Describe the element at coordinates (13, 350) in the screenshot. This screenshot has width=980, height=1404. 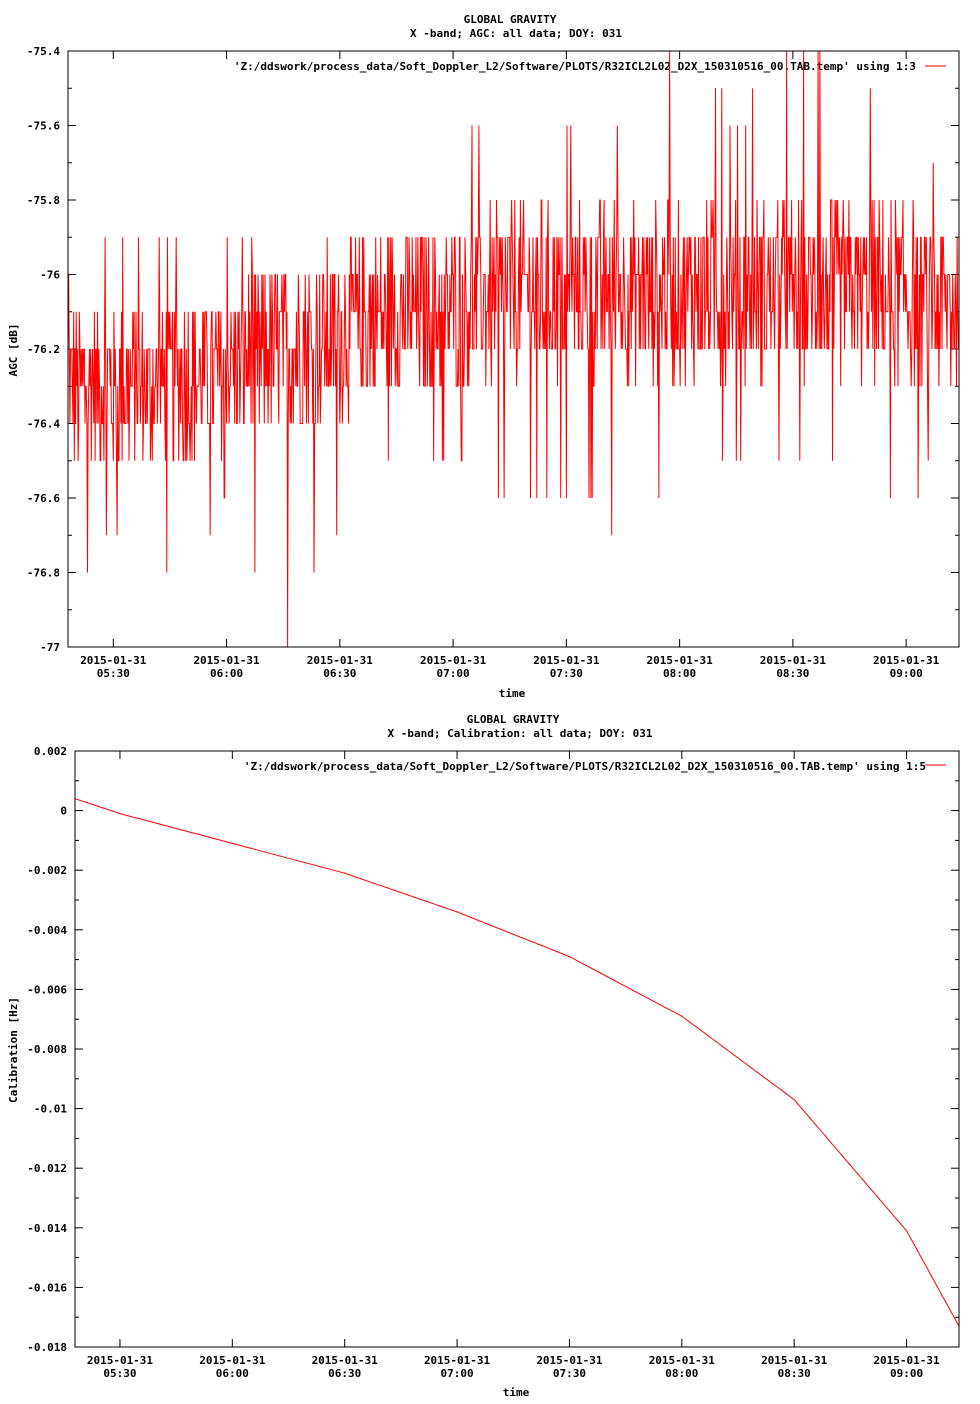
I see `y-axis-label: AGC [dB]` at that location.